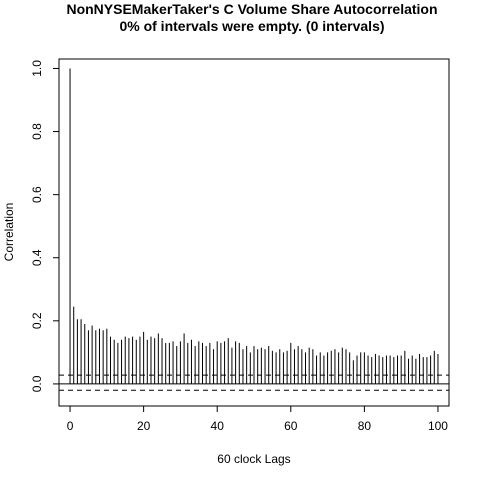 Image resolution: width=480 pixels, height=480 pixels. I want to click on y-axis-label: Correlation, so click(9, 232).